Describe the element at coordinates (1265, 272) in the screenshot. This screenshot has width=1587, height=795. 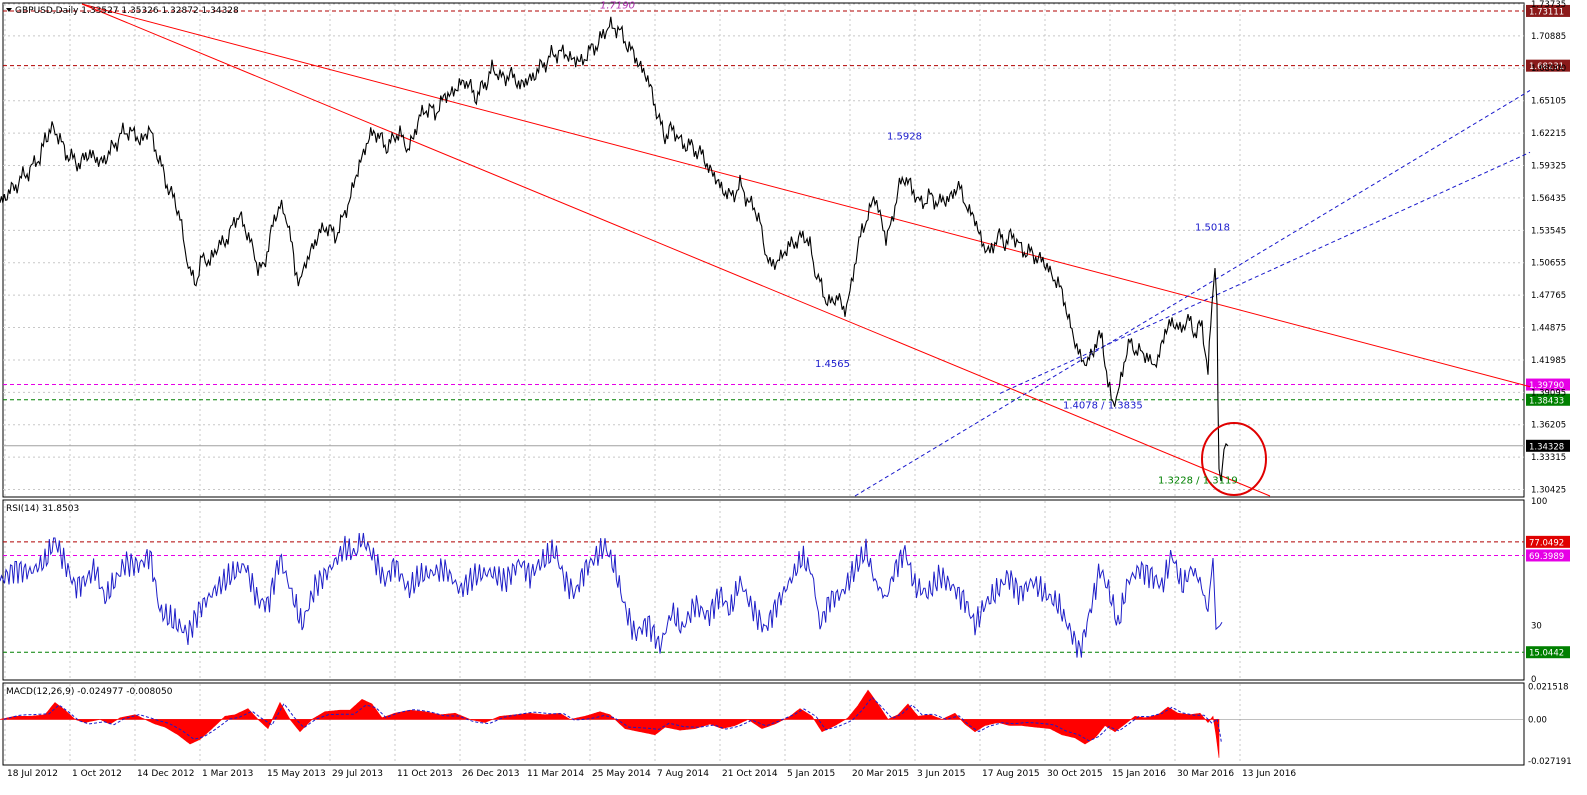
I see `channel-line` at that location.